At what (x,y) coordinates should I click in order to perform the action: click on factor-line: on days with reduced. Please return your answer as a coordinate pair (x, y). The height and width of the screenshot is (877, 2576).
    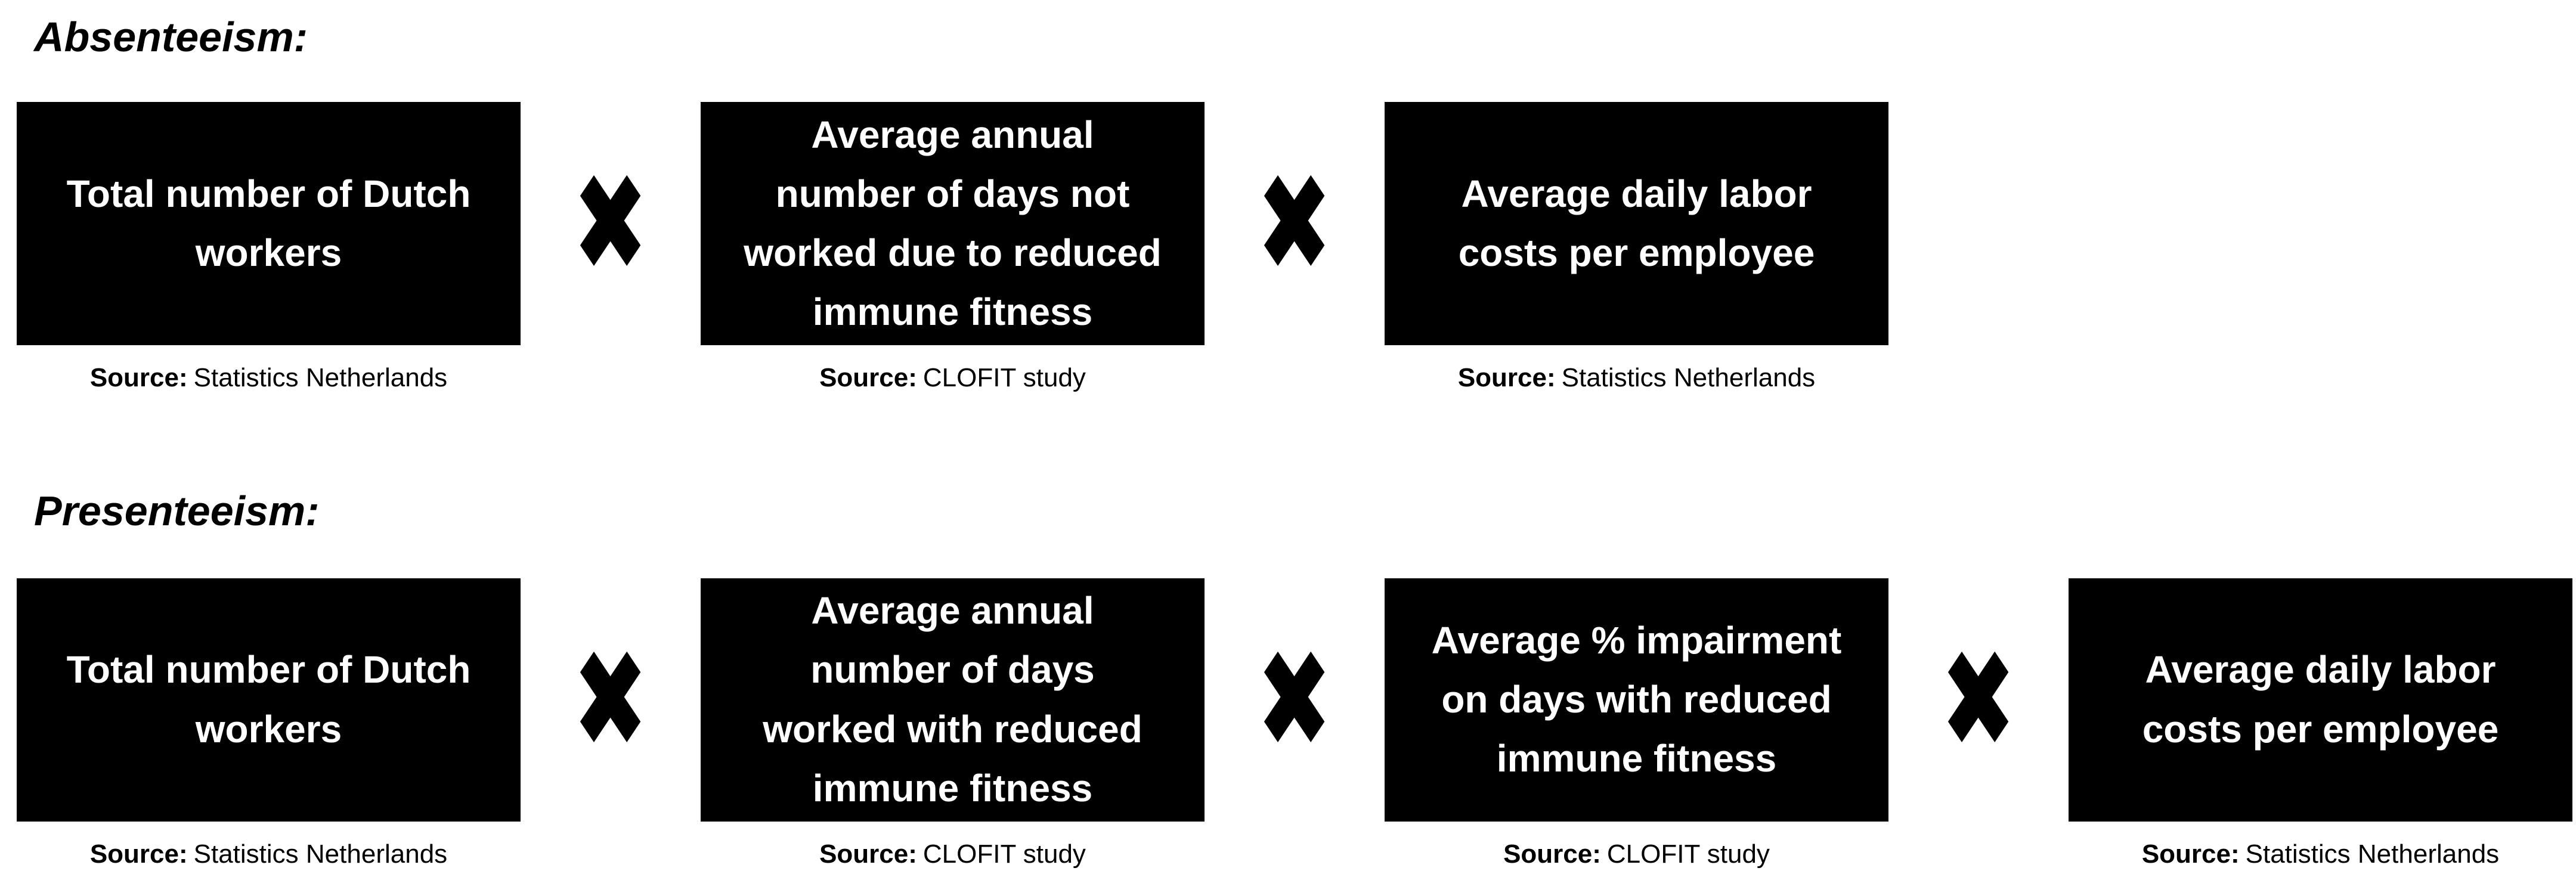
    Looking at the image, I should click on (1636, 699).